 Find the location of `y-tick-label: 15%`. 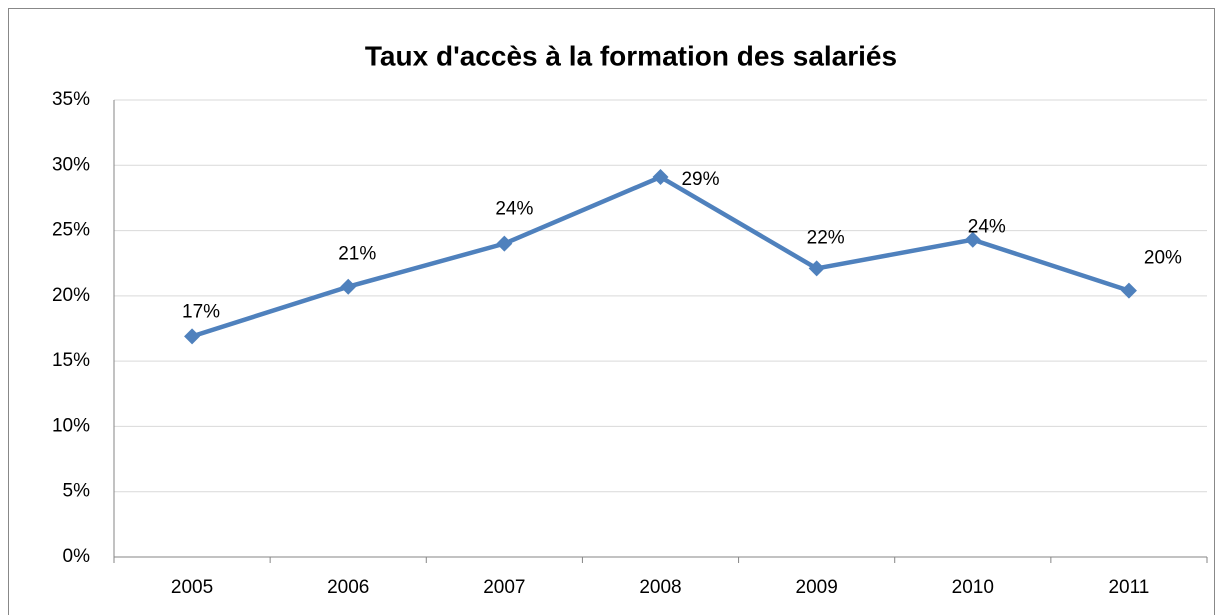

y-tick-label: 15% is located at coordinates (71, 360).